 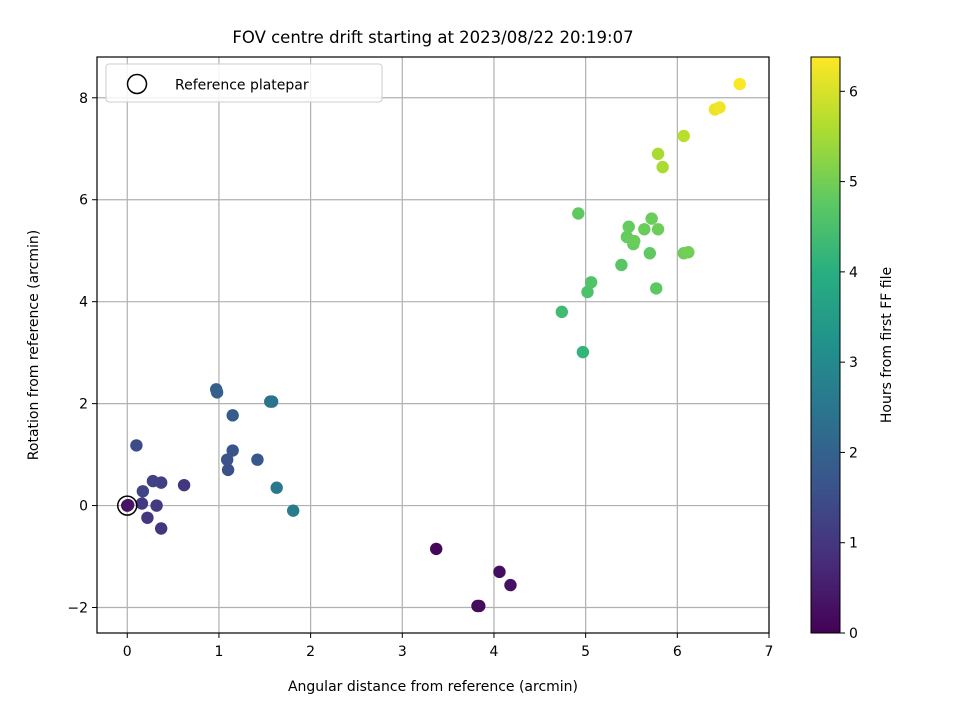 I want to click on y-tick-label: 2, so click(x=83, y=405).